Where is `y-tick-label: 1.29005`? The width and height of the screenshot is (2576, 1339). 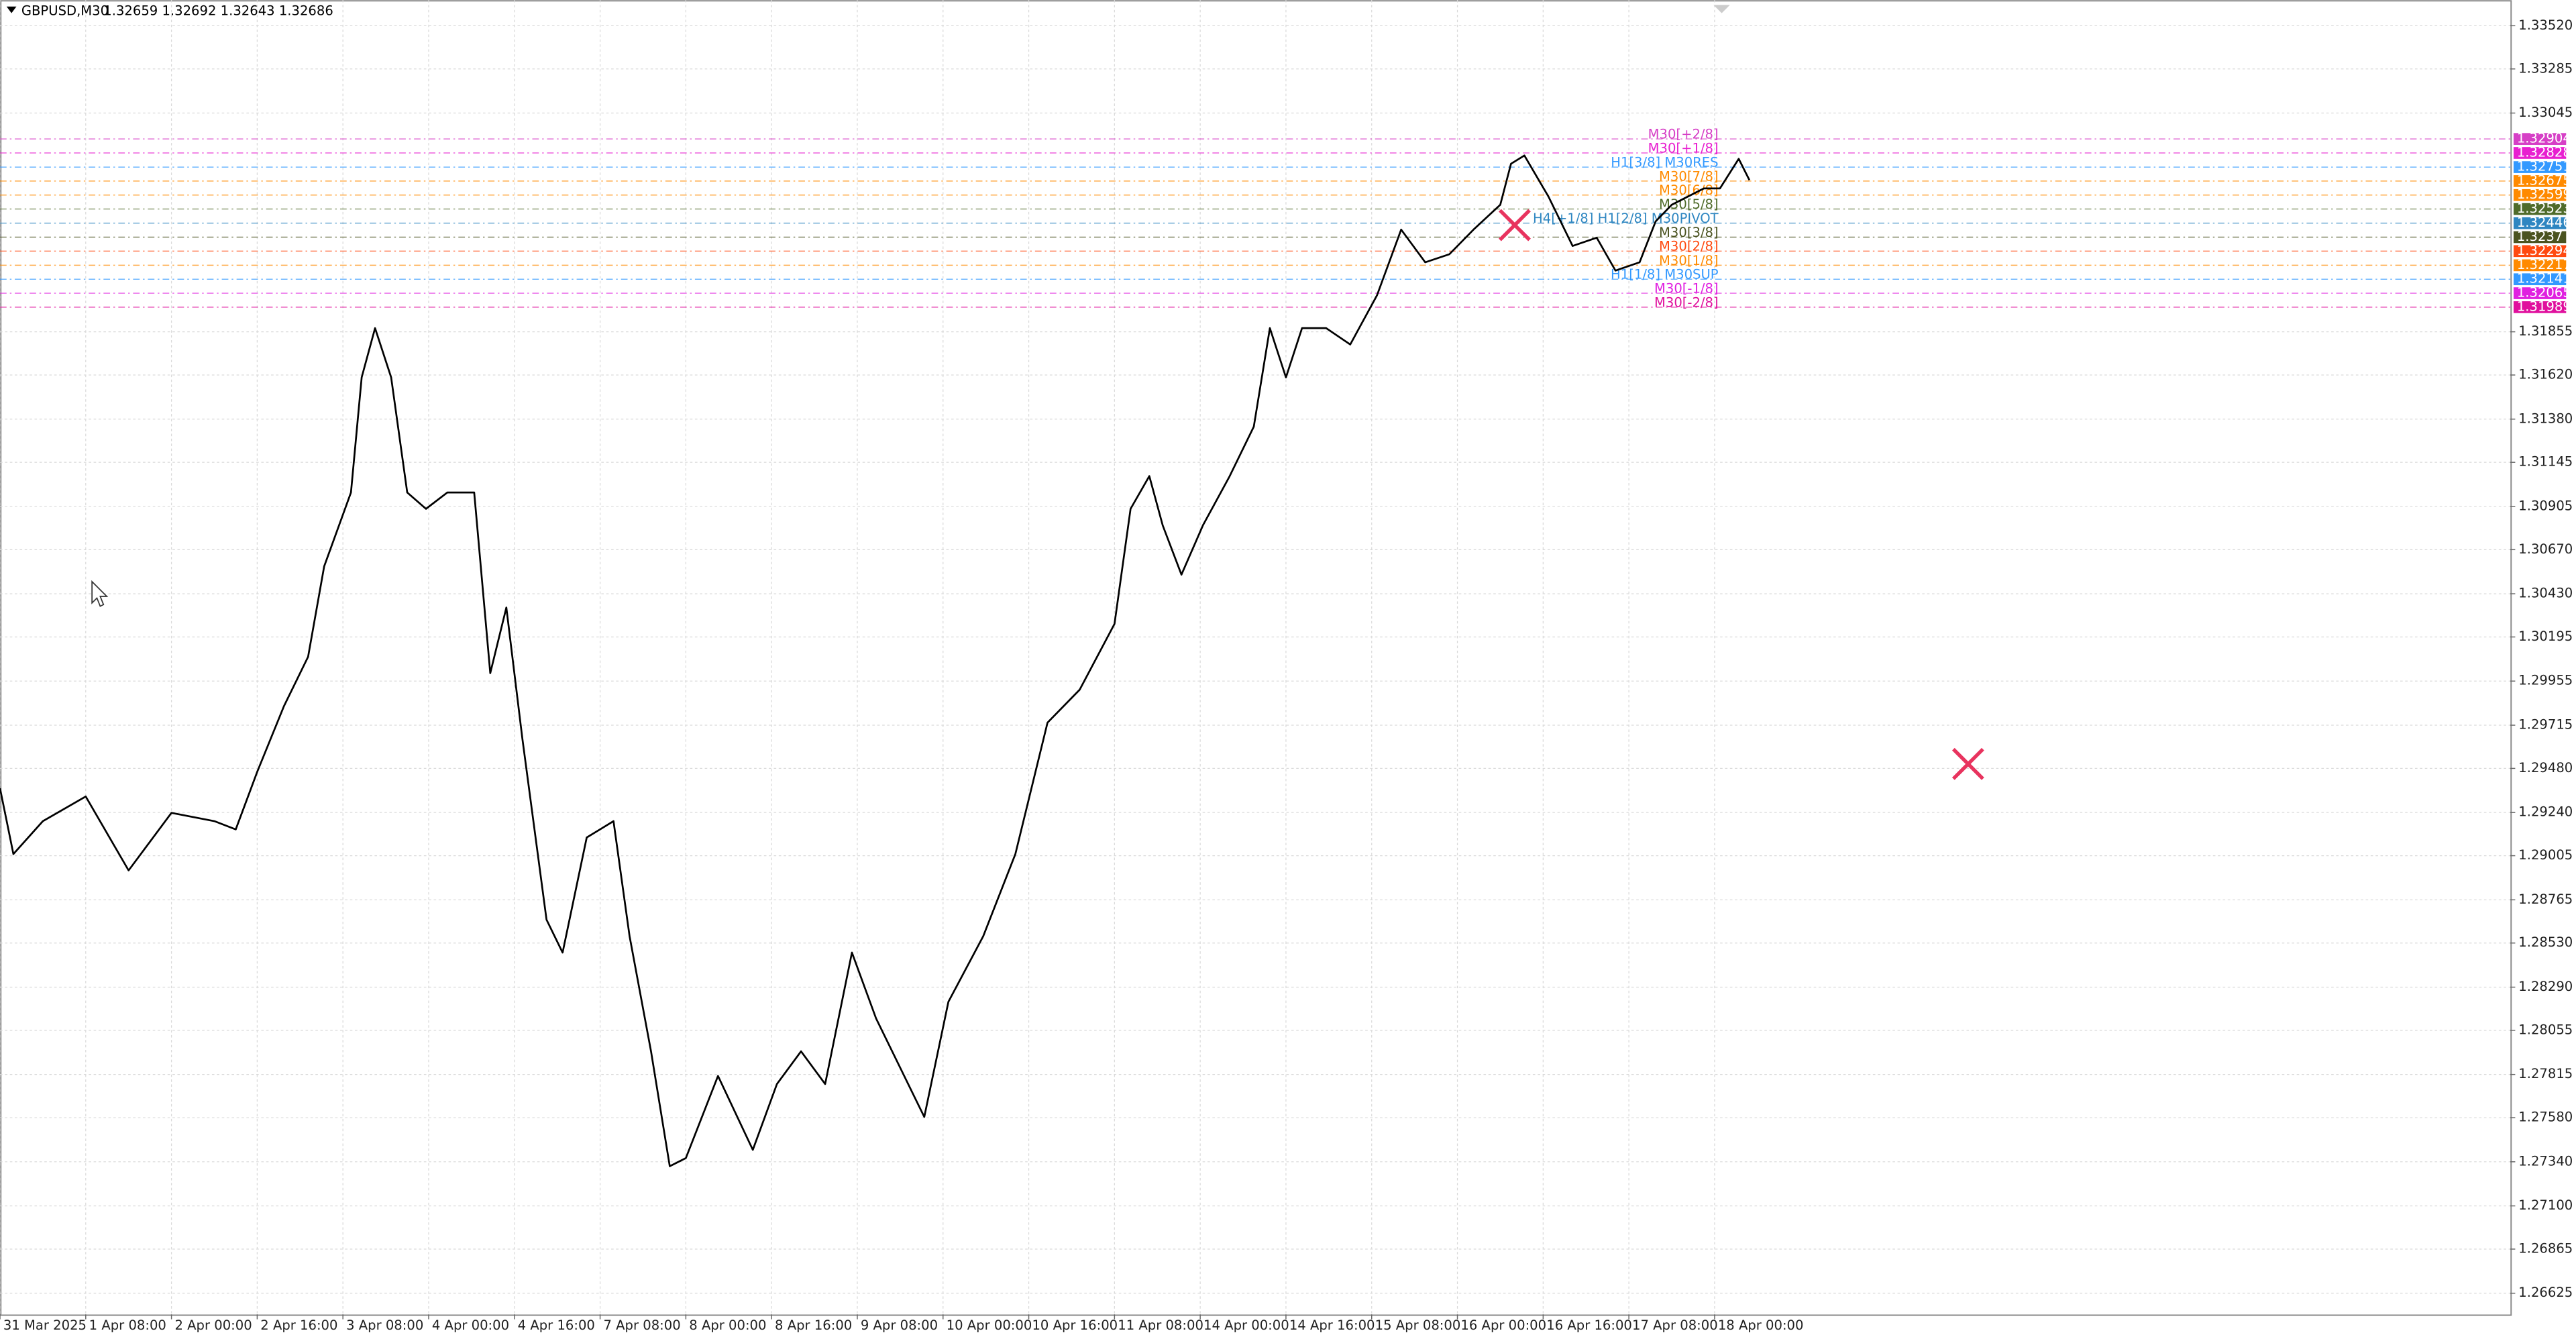 y-tick-label: 1.29005 is located at coordinates (2545, 855).